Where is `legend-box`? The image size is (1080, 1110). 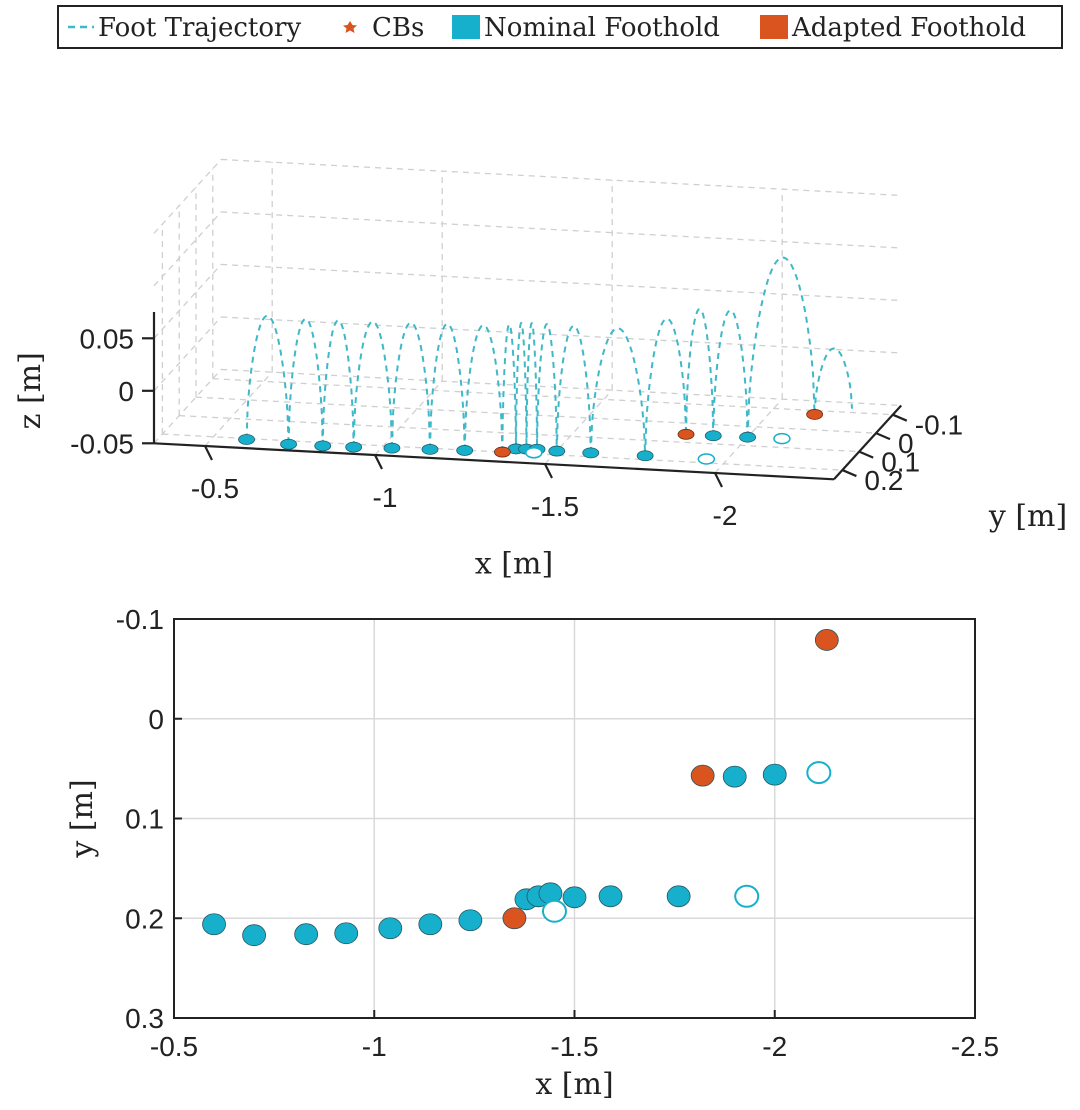 legend-box is located at coordinates (560, 27).